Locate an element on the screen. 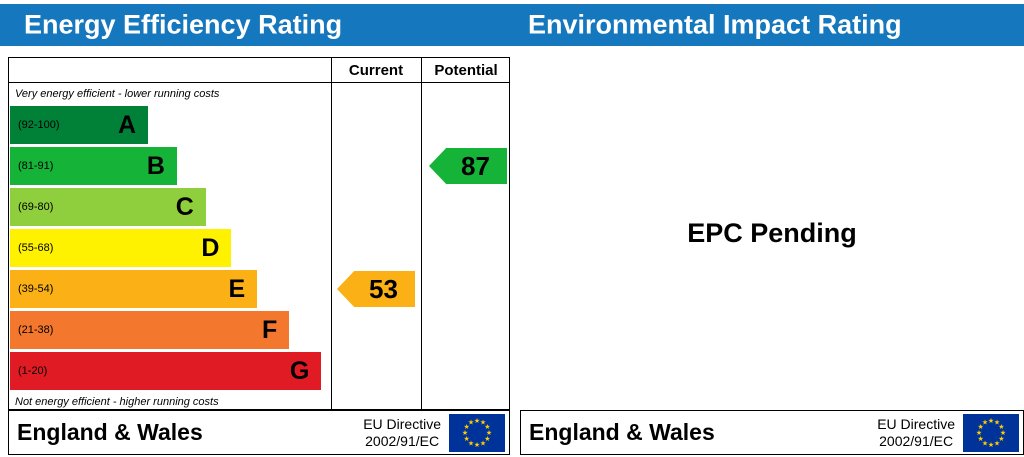  band-range: (39-54) is located at coordinates (36, 289).